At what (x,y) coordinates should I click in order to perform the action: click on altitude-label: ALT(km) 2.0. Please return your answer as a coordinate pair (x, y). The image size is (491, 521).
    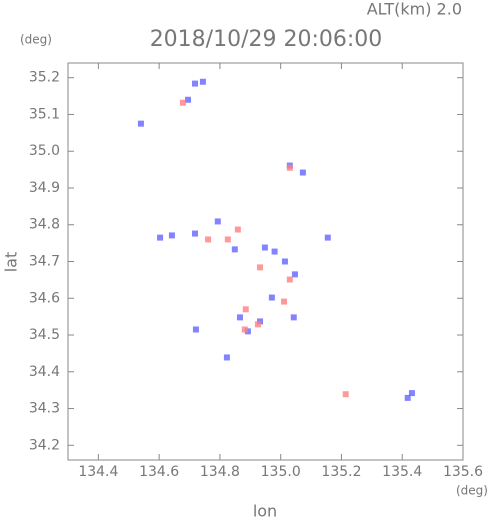
    Looking at the image, I should click on (414, 9).